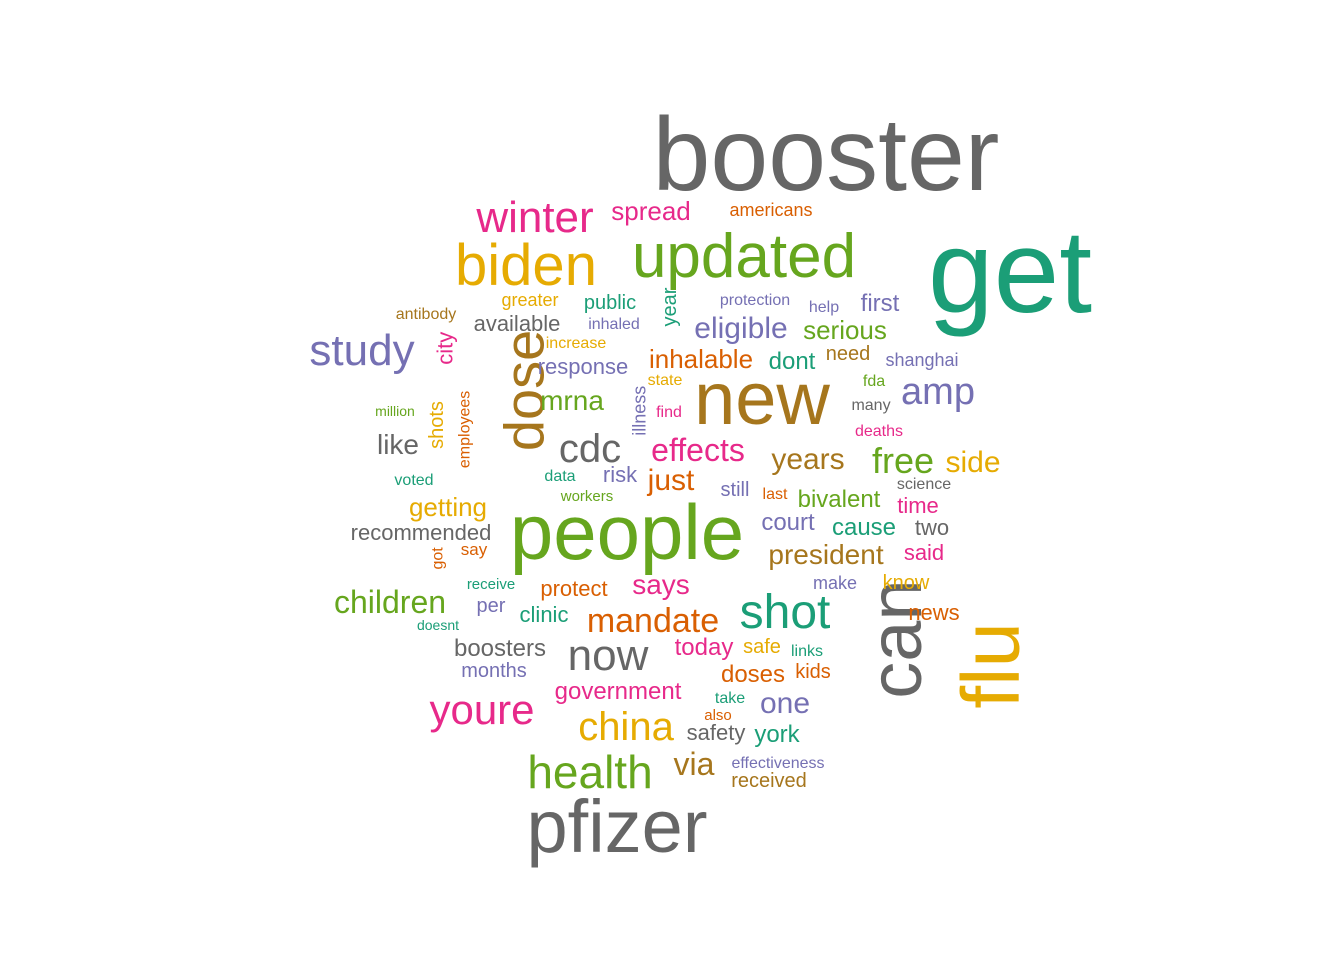 Image resolution: width=1344 pixels, height=960 pixels. Describe the element at coordinates (445, 348) in the screenshot. I see `word-city: city` at that location.